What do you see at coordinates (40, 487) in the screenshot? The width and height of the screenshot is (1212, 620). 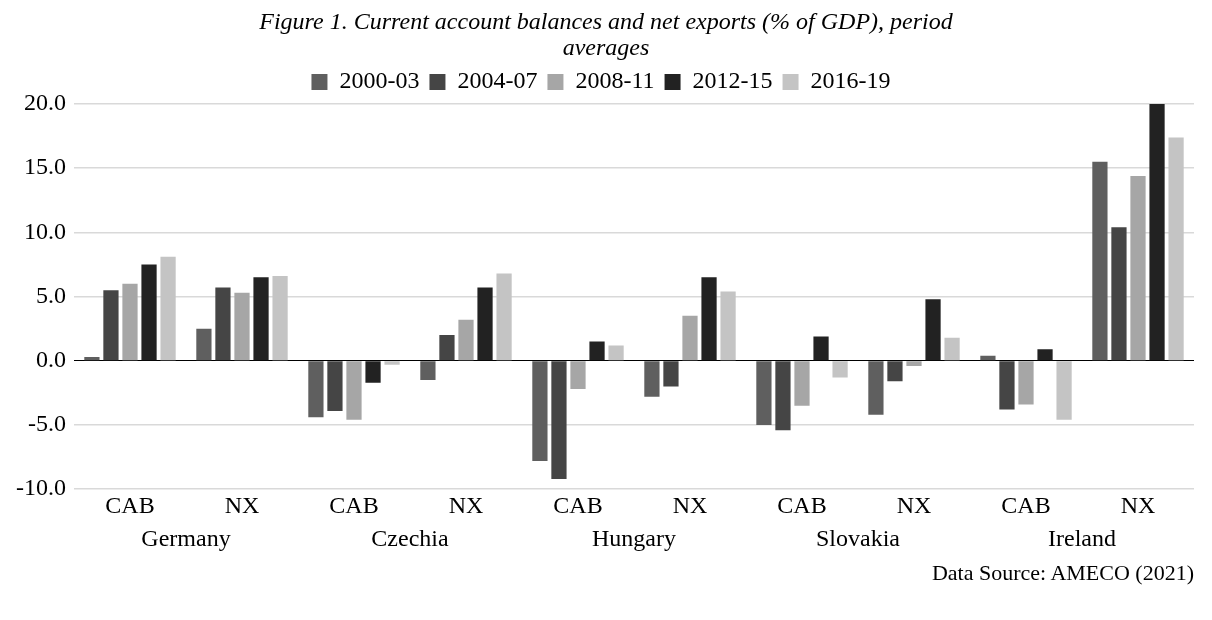 I see `y-tick-label: -10.0` at bounding box center [40, 487].